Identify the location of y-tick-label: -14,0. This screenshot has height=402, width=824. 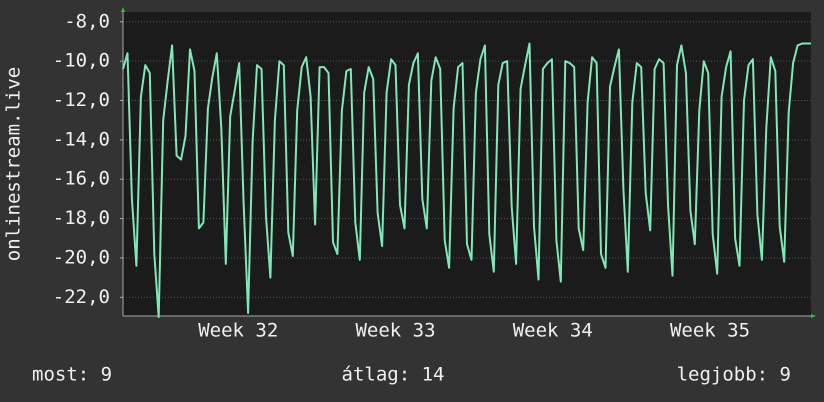
(81, 139).